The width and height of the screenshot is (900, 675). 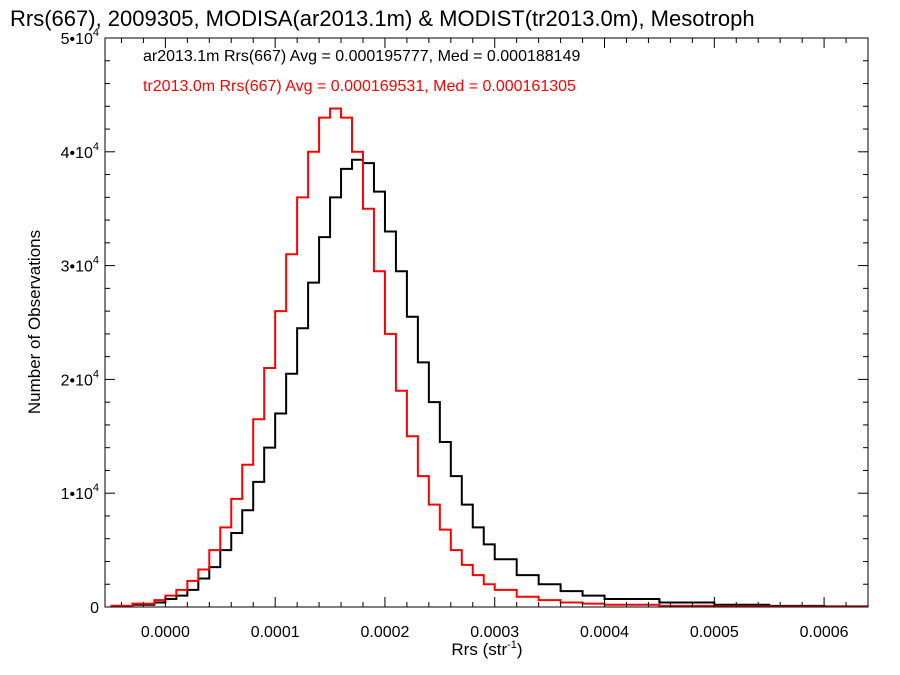 What do you see at coordinates (80, 151) in the screenshot?
I see `y-tick-label: 4•104` at bounding box center [80, 151].